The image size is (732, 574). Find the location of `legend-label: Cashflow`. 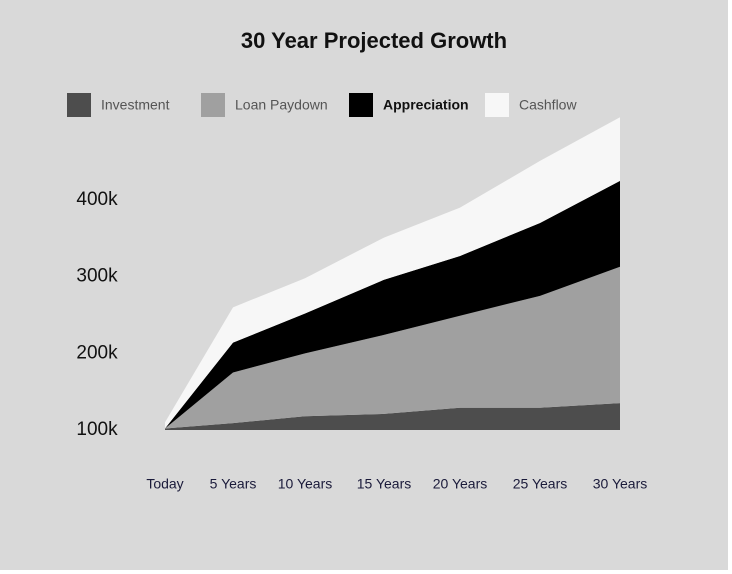

legend-label: Cashflow is located at coordinates (548, 105).